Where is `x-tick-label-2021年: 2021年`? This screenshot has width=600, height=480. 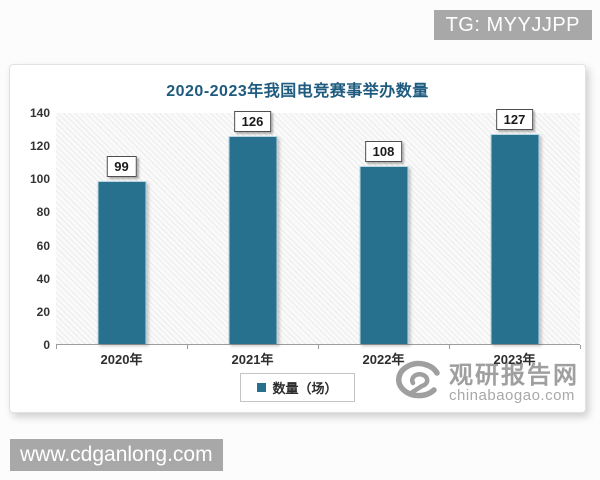 x-tick-label-2021年: 2021年 is located at coordinates (252, 359).